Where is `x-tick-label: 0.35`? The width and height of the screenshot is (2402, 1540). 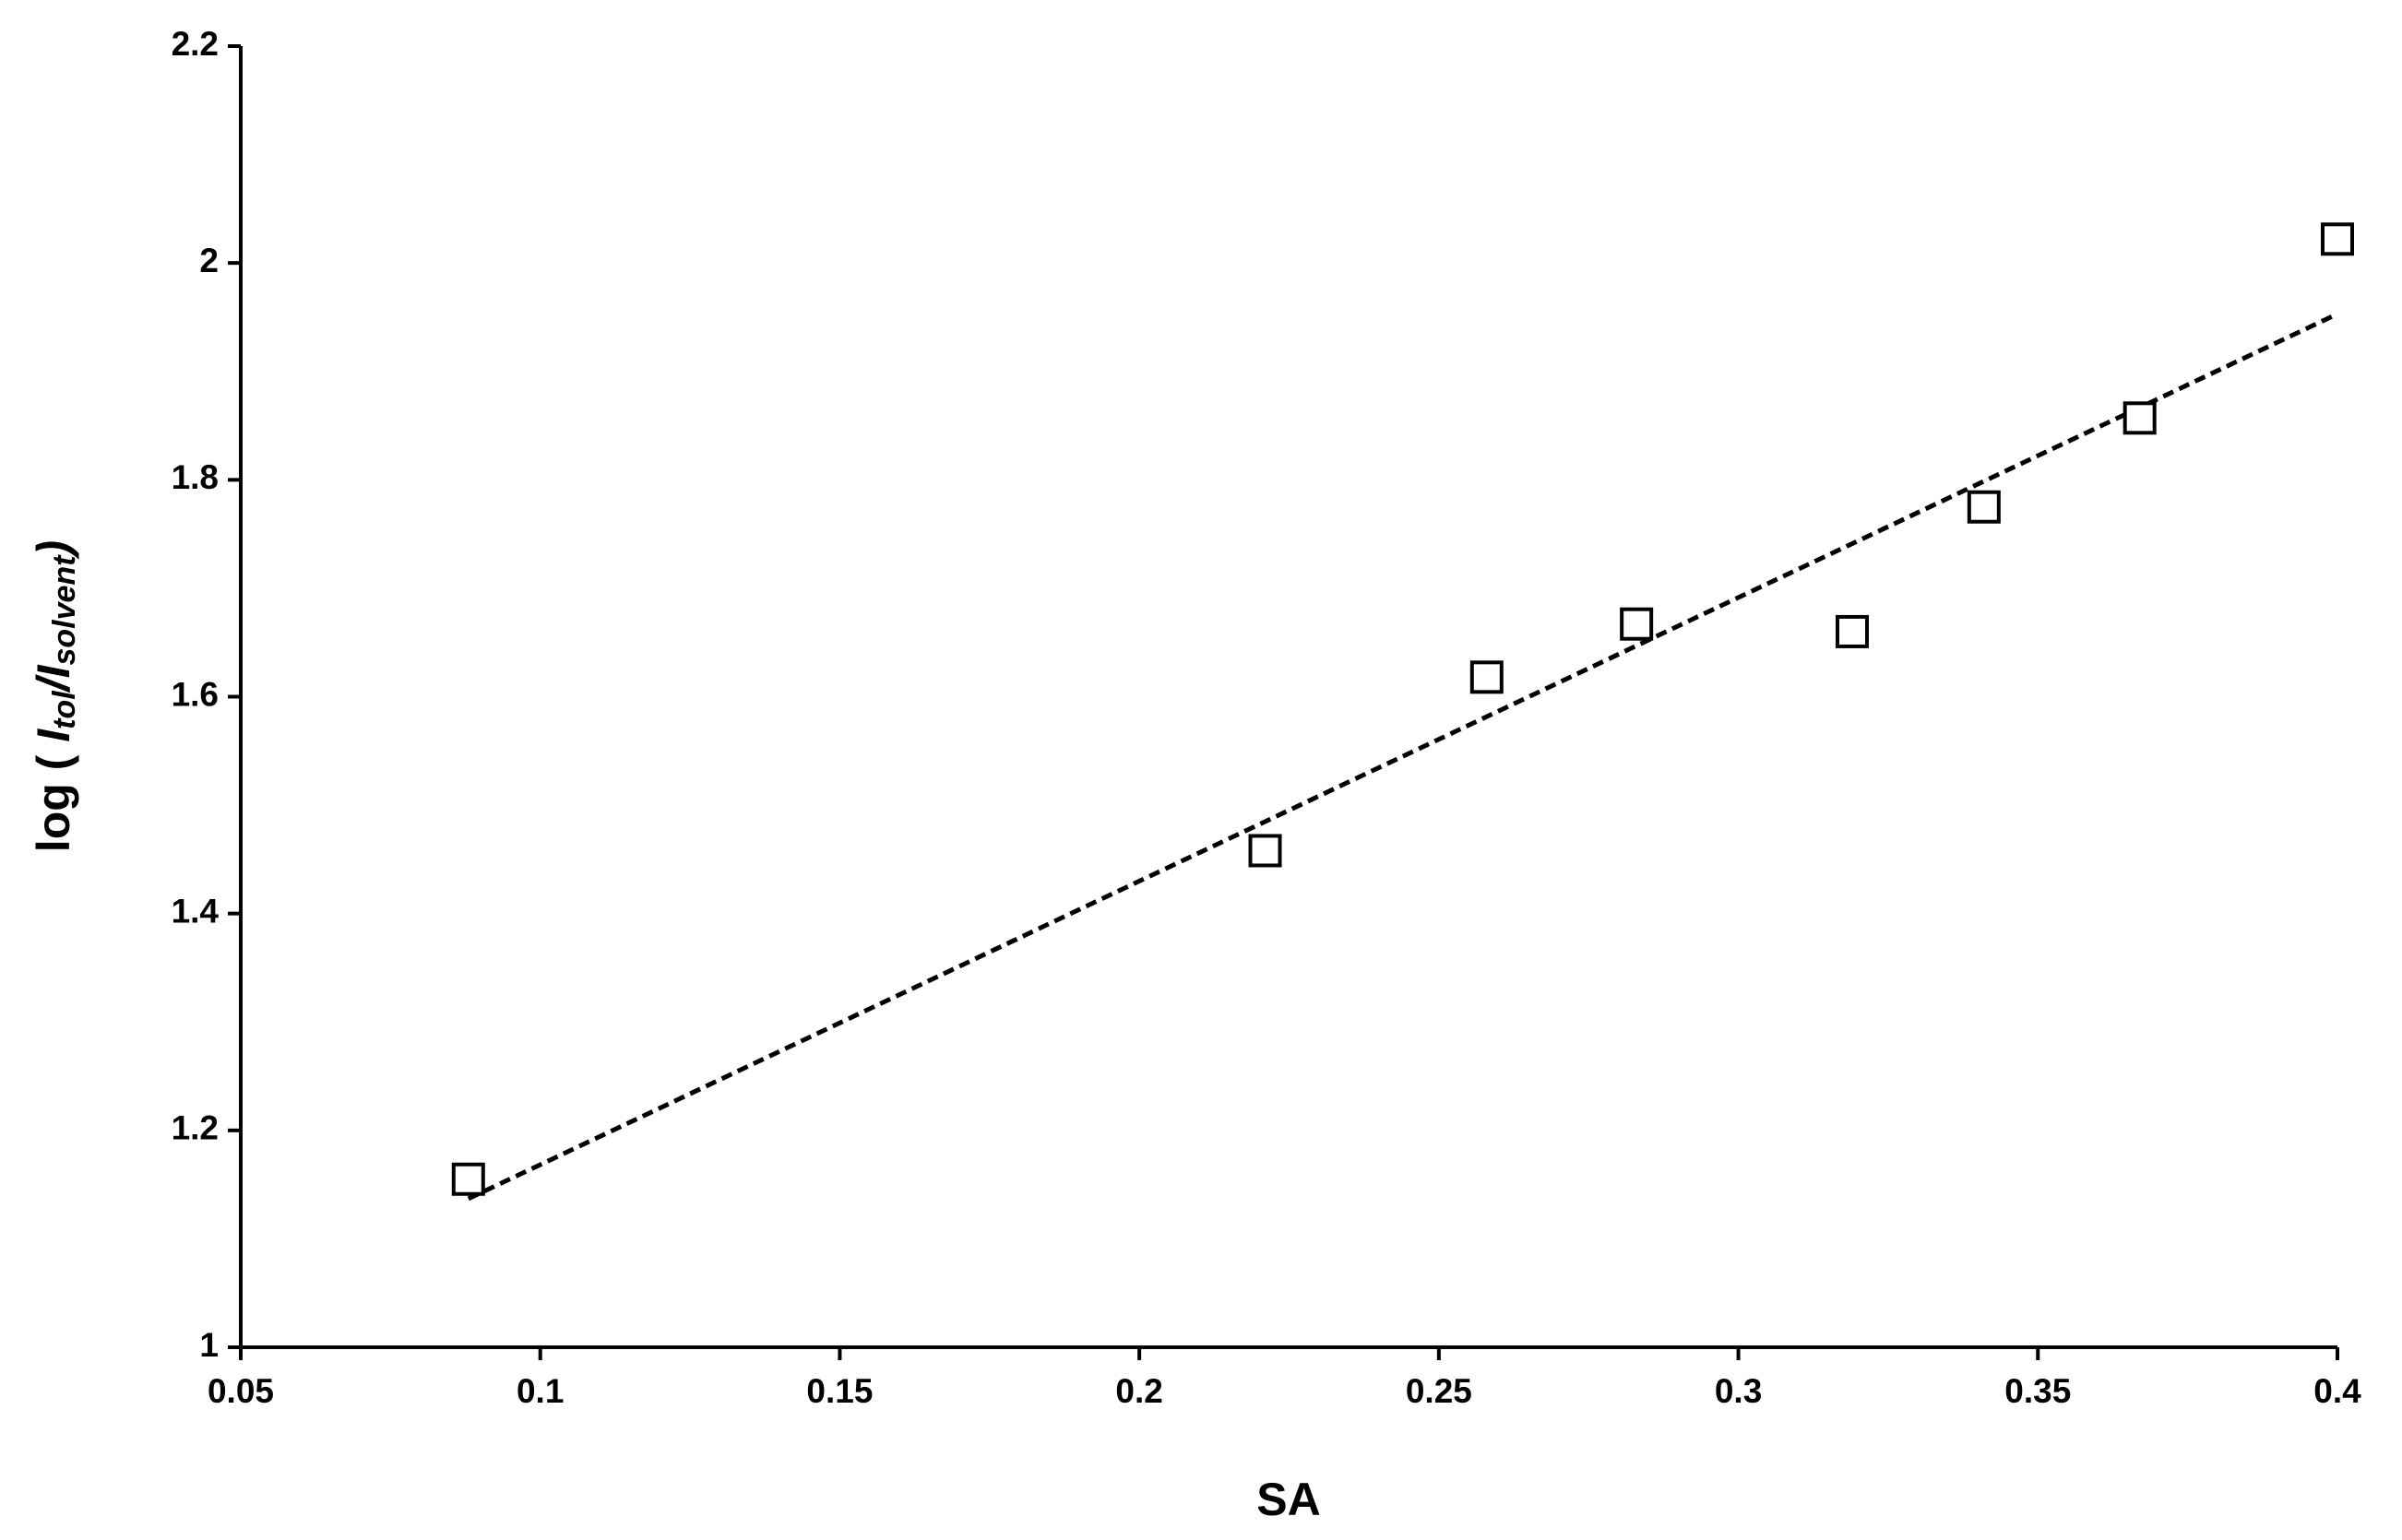 x-tick-label: 0.35 is located at coordinates (2037, 1391).